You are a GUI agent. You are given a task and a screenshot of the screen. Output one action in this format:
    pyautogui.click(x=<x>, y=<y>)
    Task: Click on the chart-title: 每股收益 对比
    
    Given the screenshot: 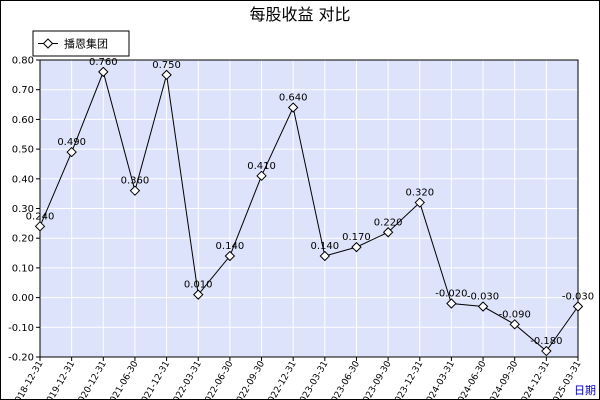 What is the action you would take?
    pyautogui.click(x=299, y=14)
    